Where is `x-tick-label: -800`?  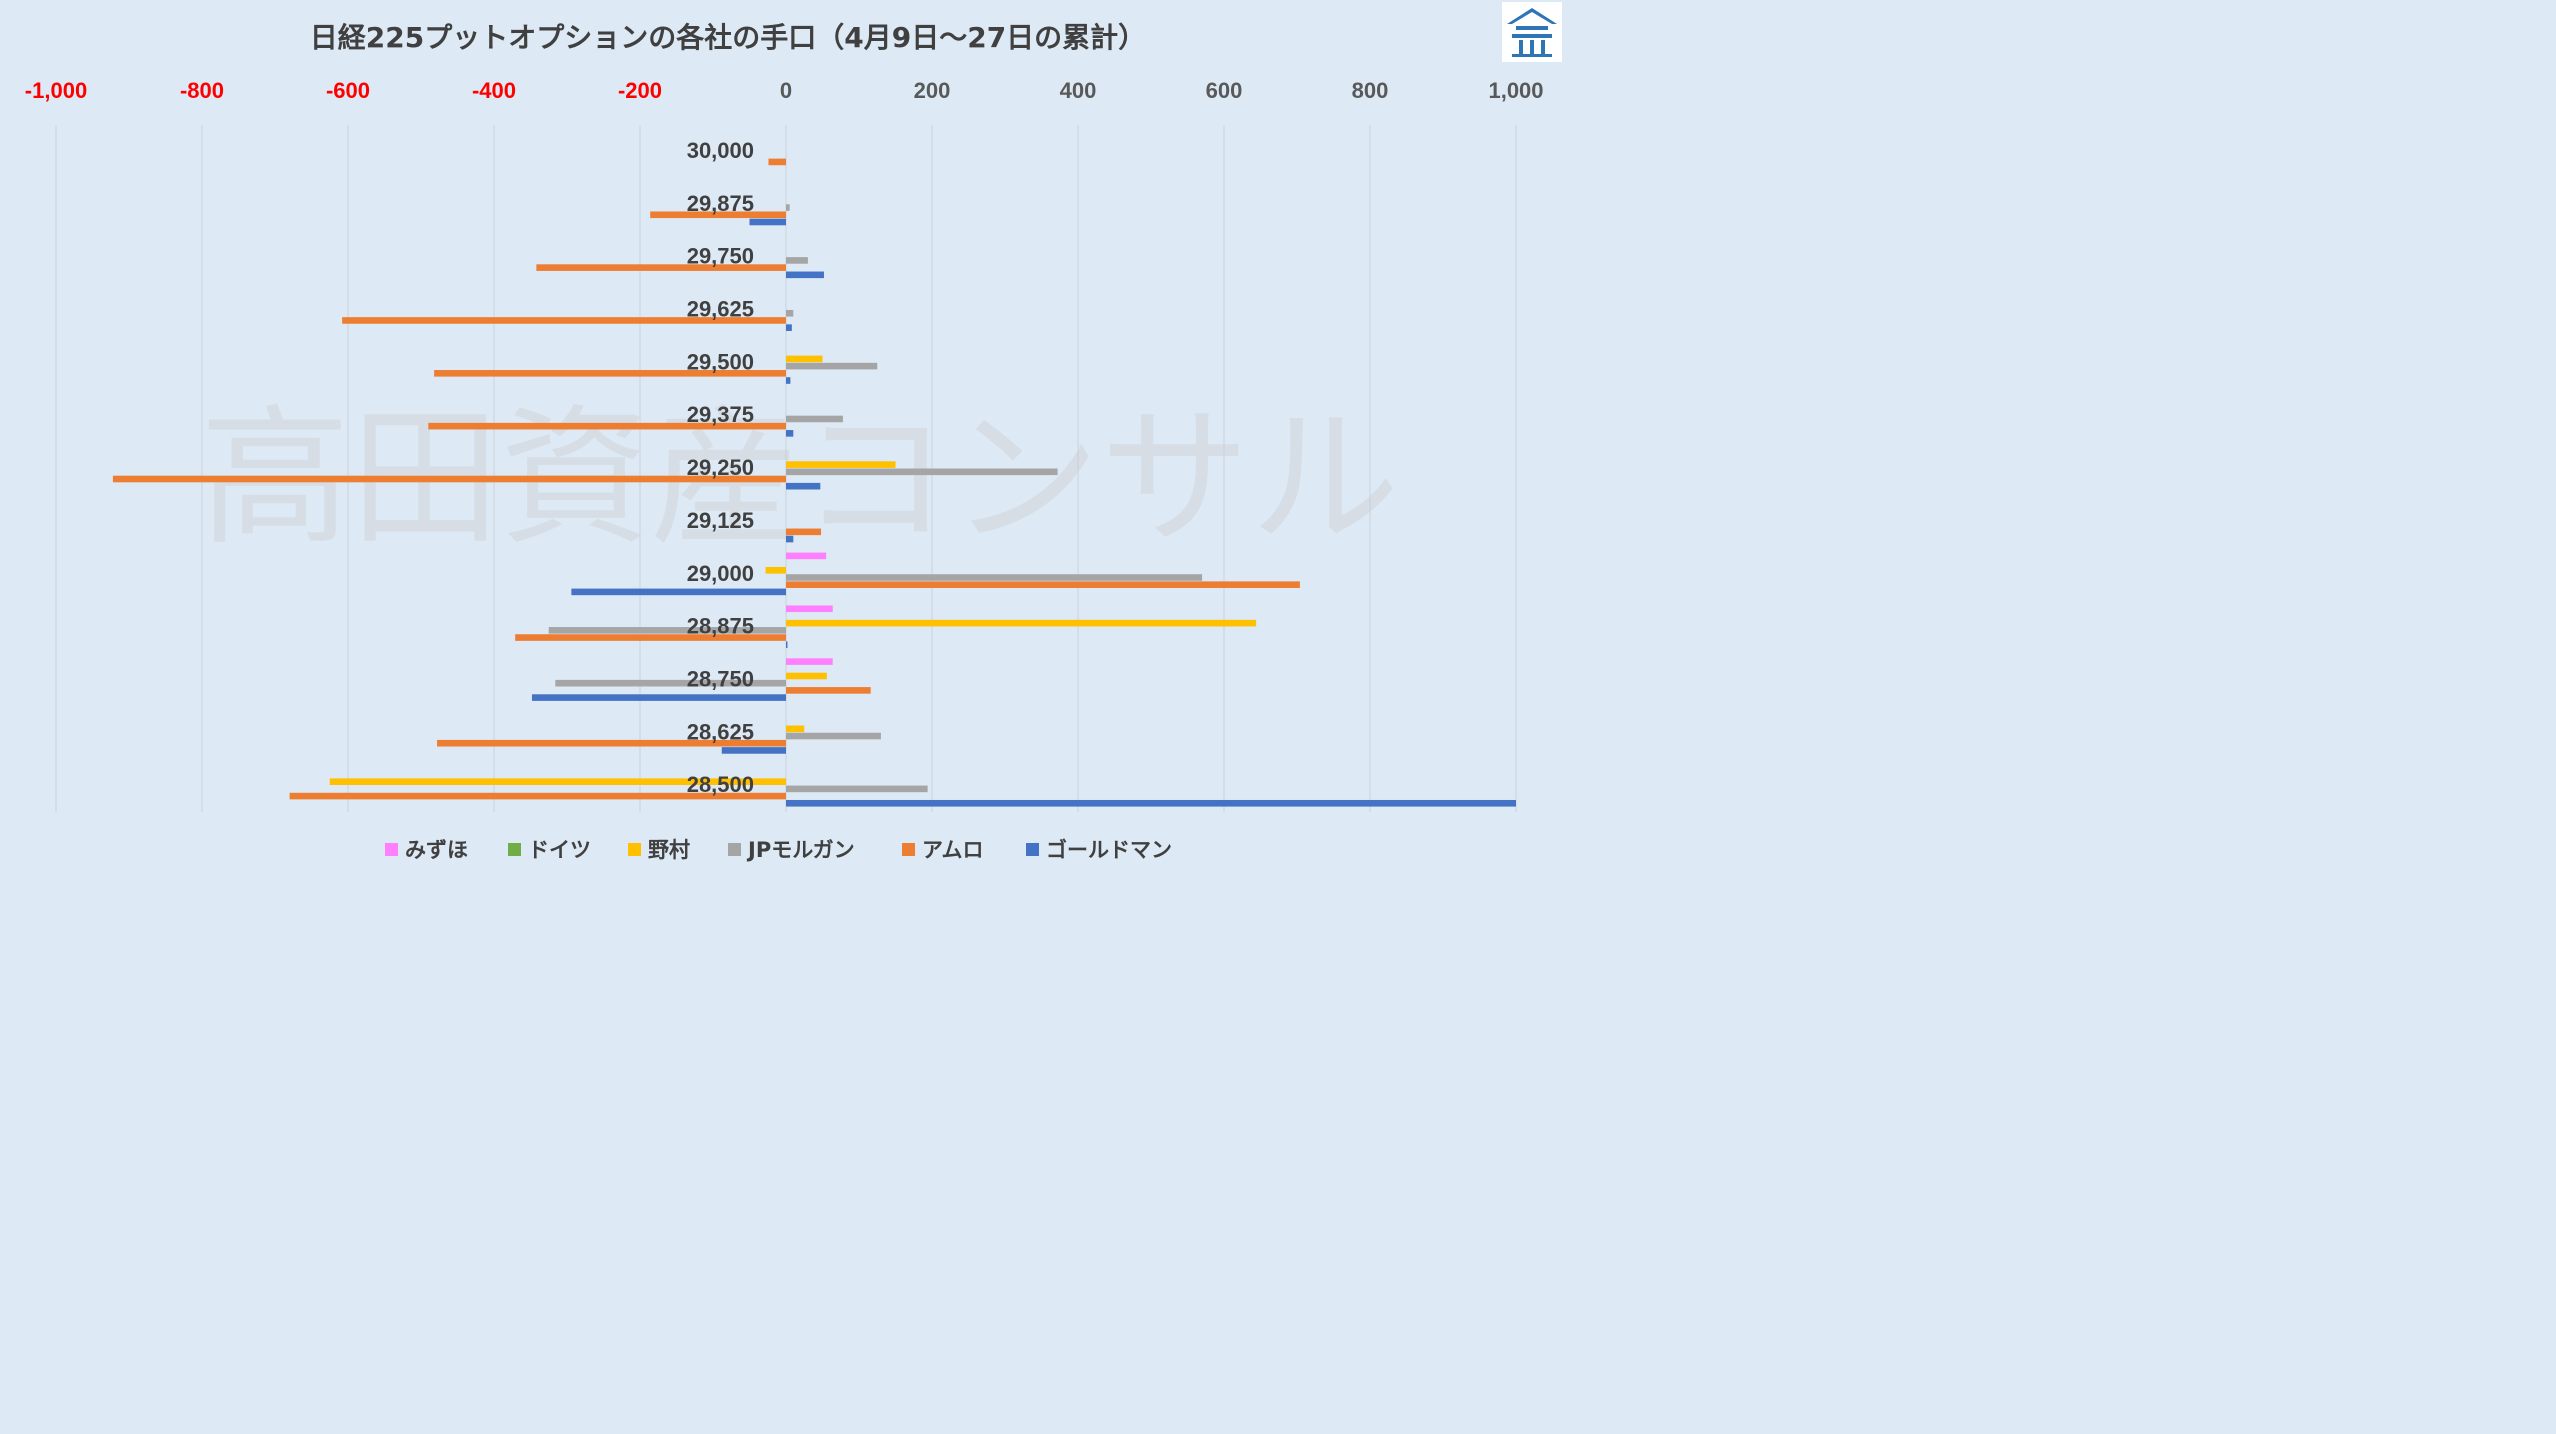
x-tick-label: -800 is located at coordinates (202, 90).